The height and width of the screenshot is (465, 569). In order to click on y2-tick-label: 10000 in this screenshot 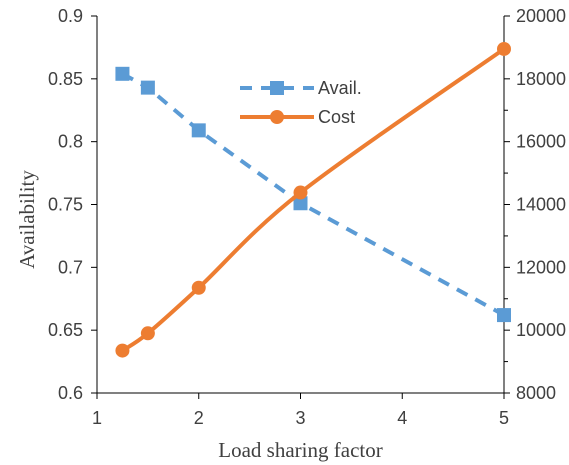, I will do `click(541, 330)`.